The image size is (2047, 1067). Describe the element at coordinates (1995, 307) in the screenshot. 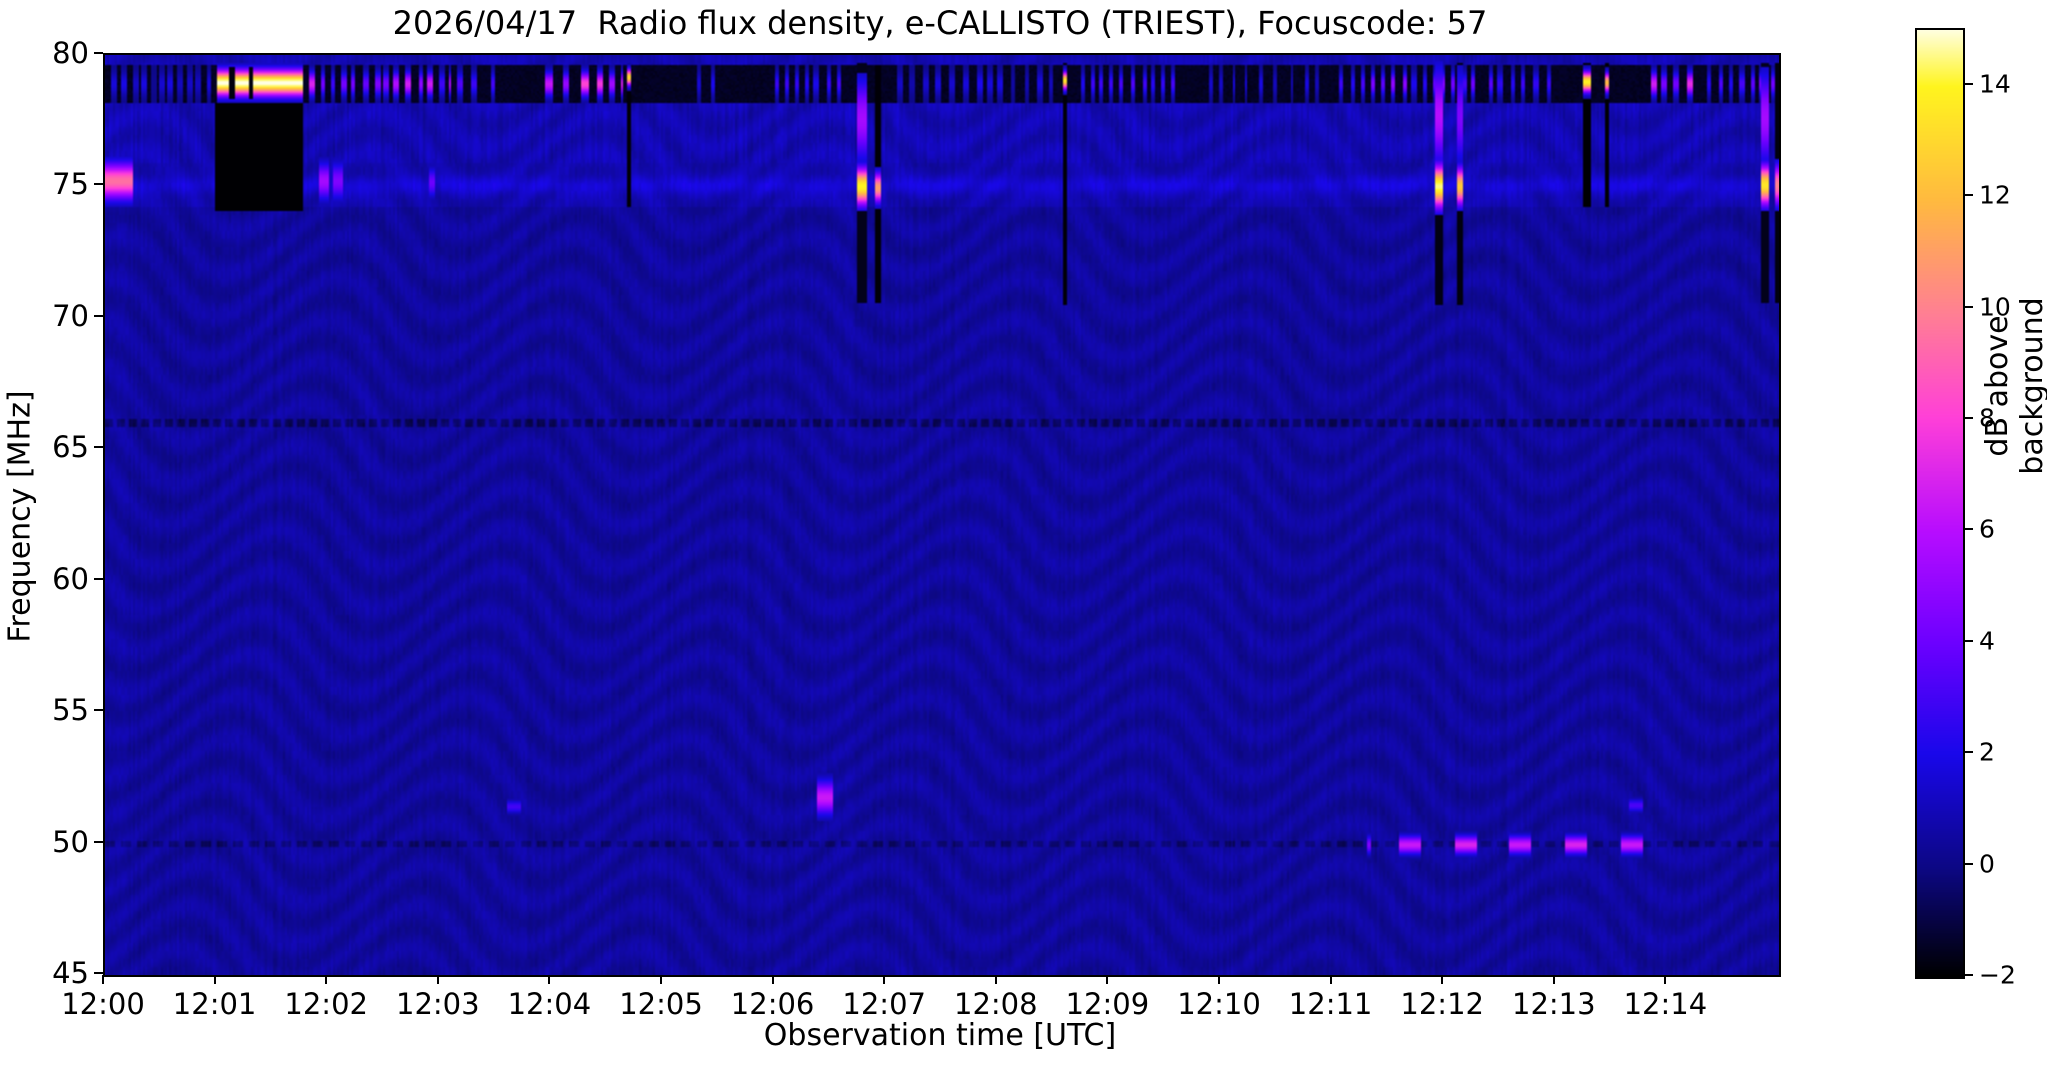

I see `colorbar-tick-label: 10` at that location.